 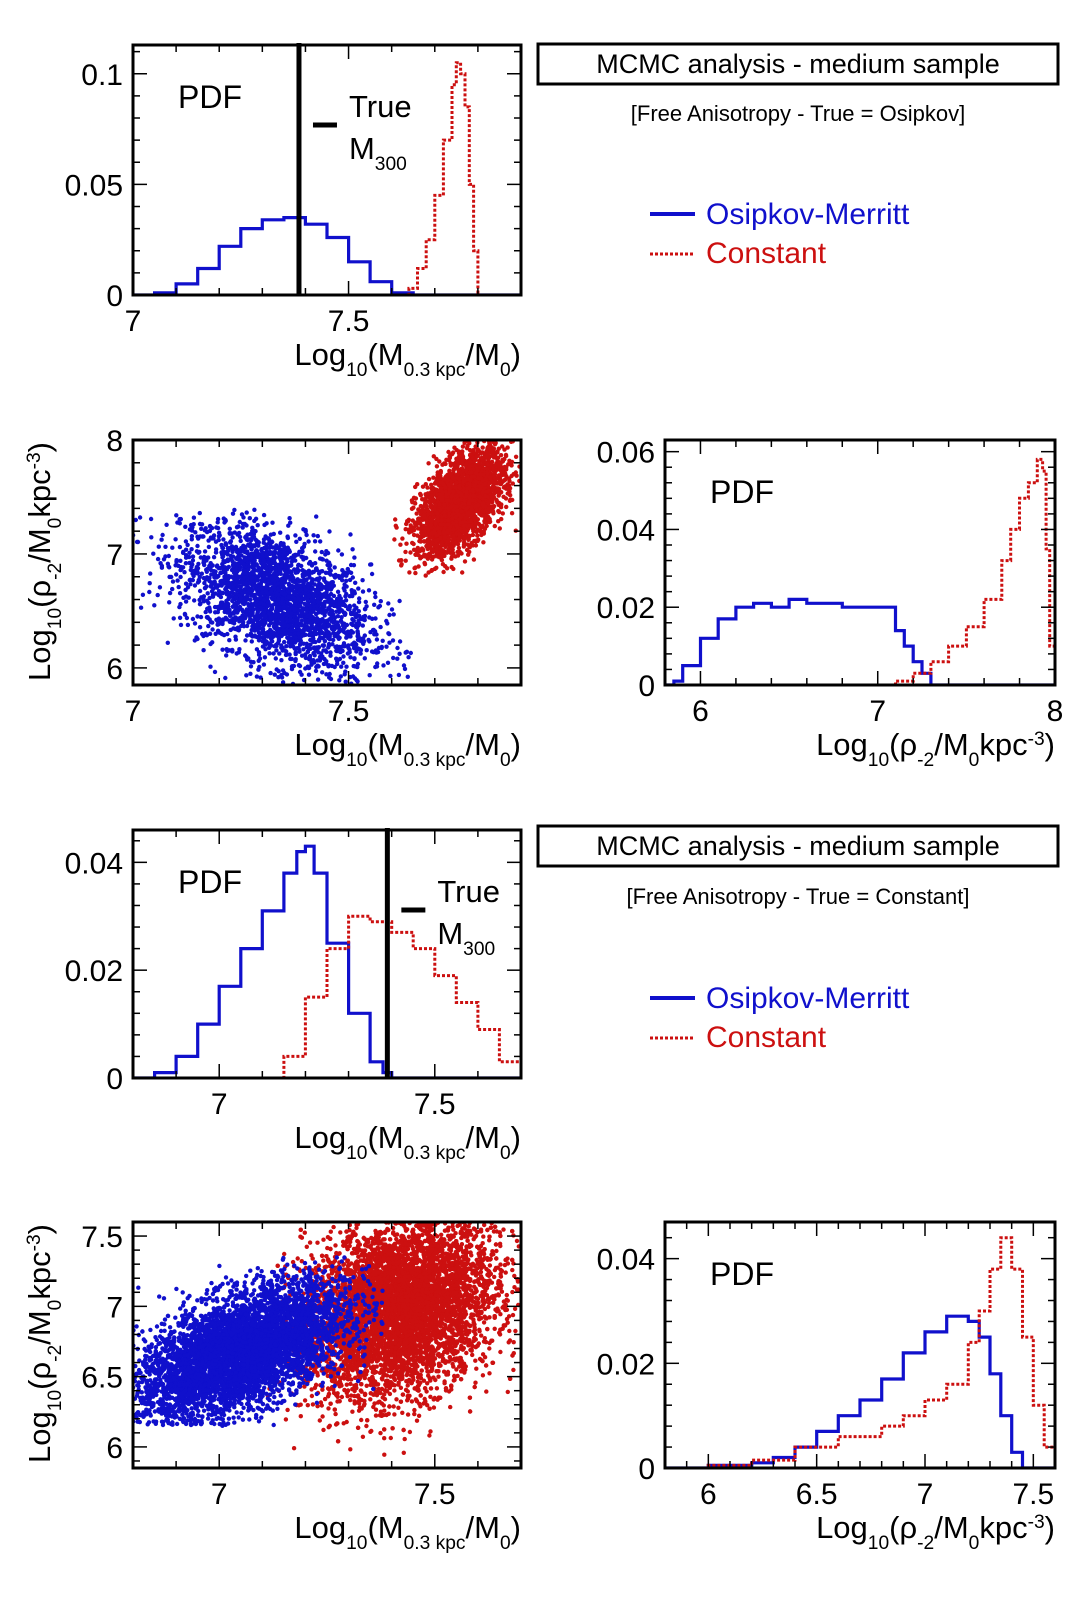 What do you see at coordinates (114, 296) in the screenshot?
I see `y-tick-label: 0` at bounding box center [114, 296].